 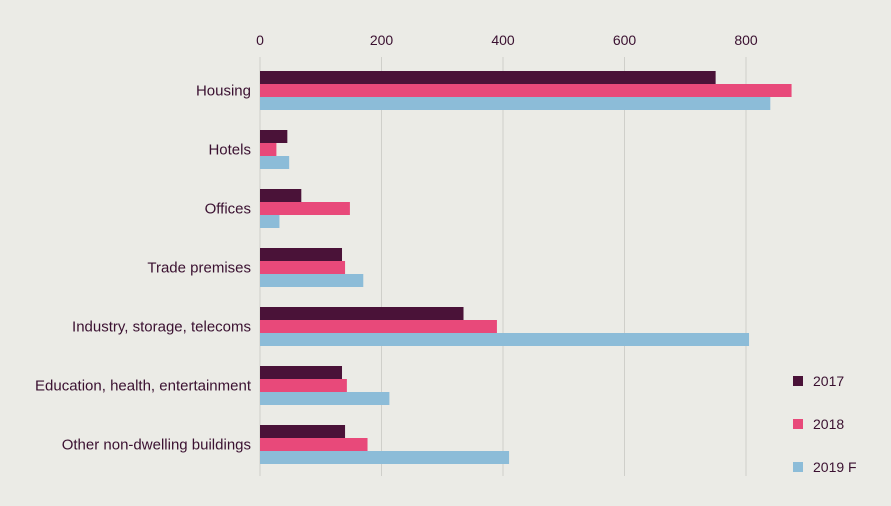 What do you see at coordinates (746, 40) in the screenshot?
I see `x-tick-label: 800` at bounding box center [746, 40].